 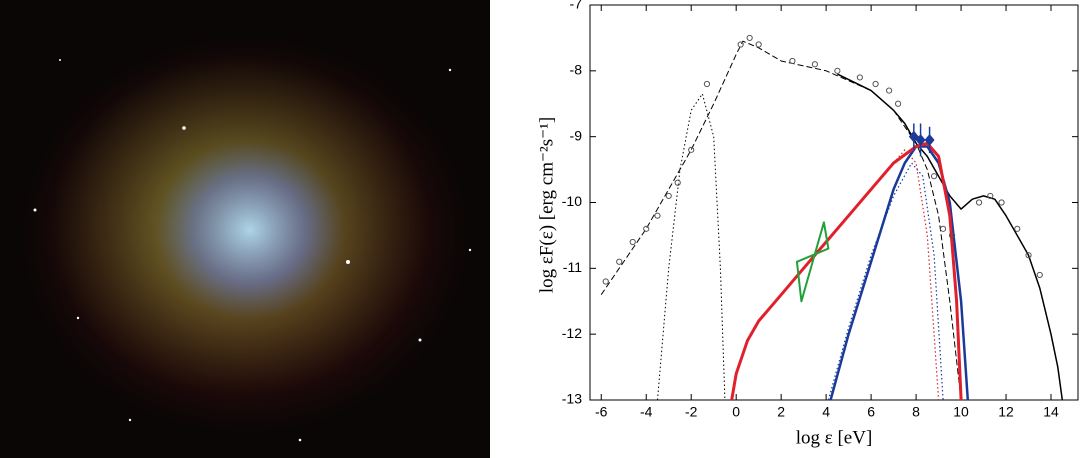 What do you see at coordinates (961, 412) in the screenshot?
I see `x-tick-label: 10` at bounding box center [961, 412].